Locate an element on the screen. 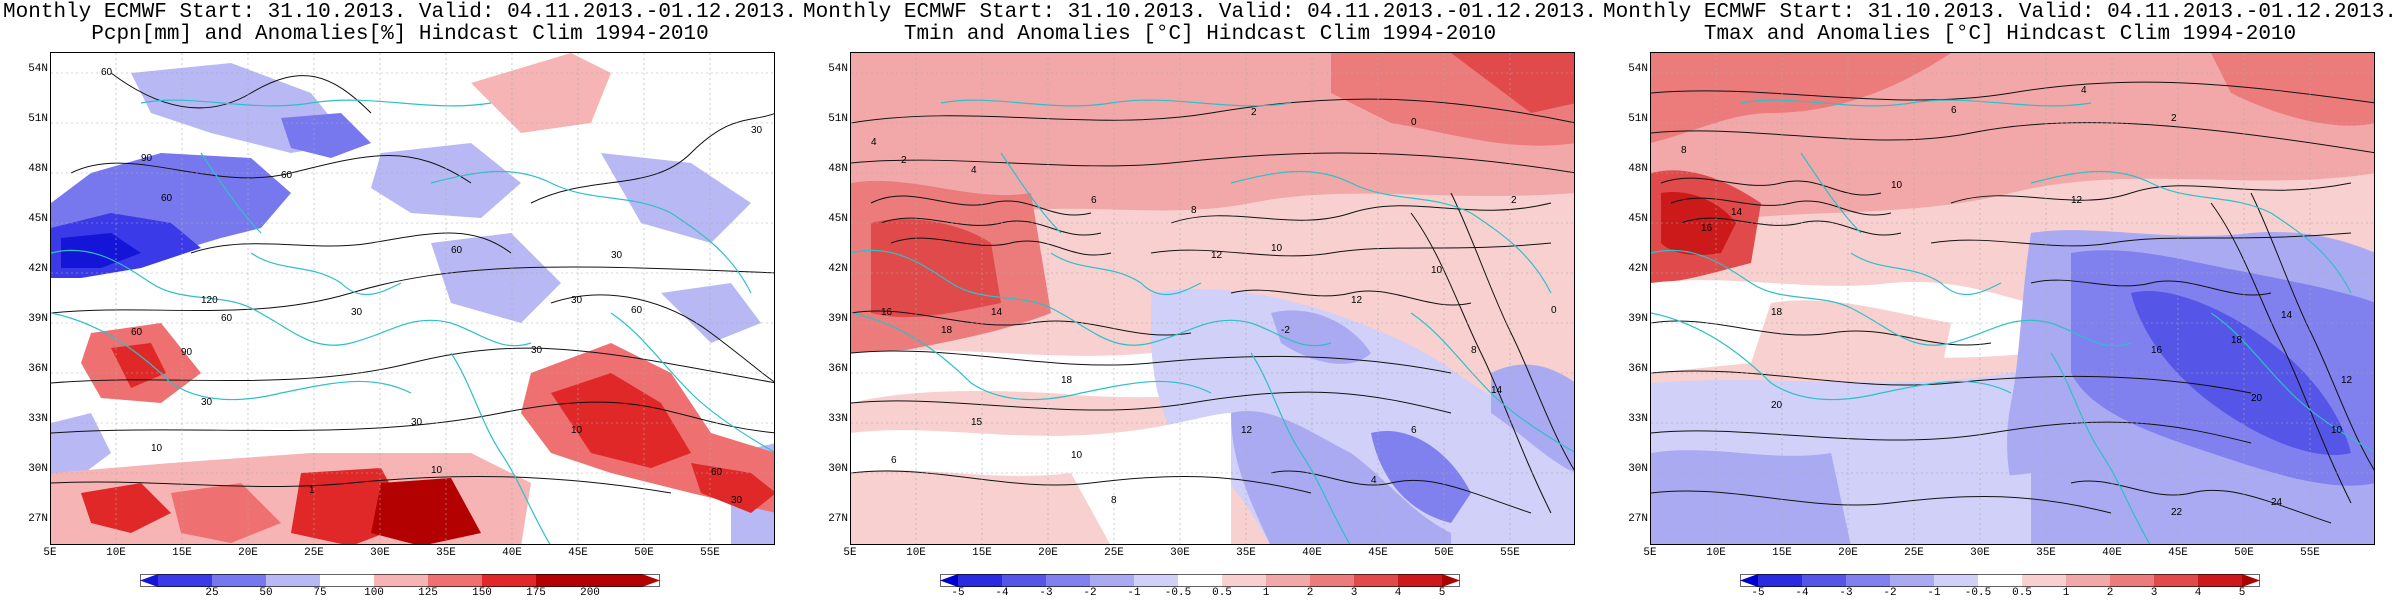  y-axis-label: 36N is located at coordinates (838, 369).